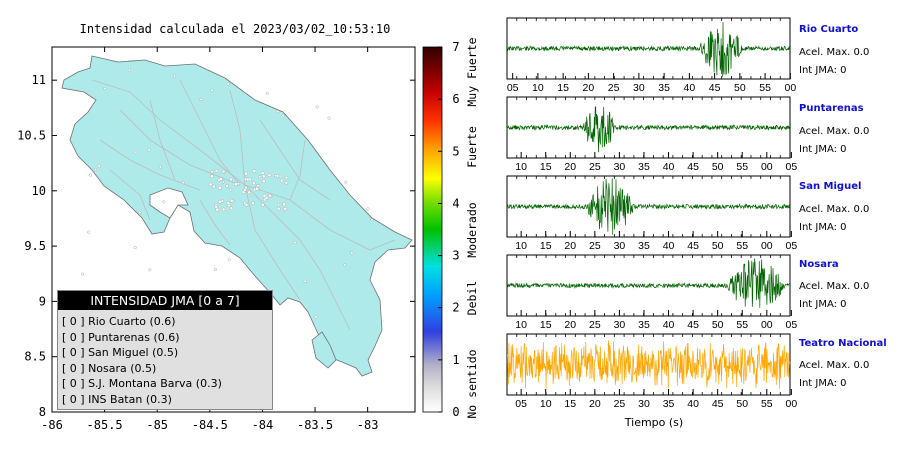 The height and width of the screenshot is (460, 910). Describe the element at coordinates (843, 343) in the screenshot. I see `station-name: Teatro Nacional` at that location.